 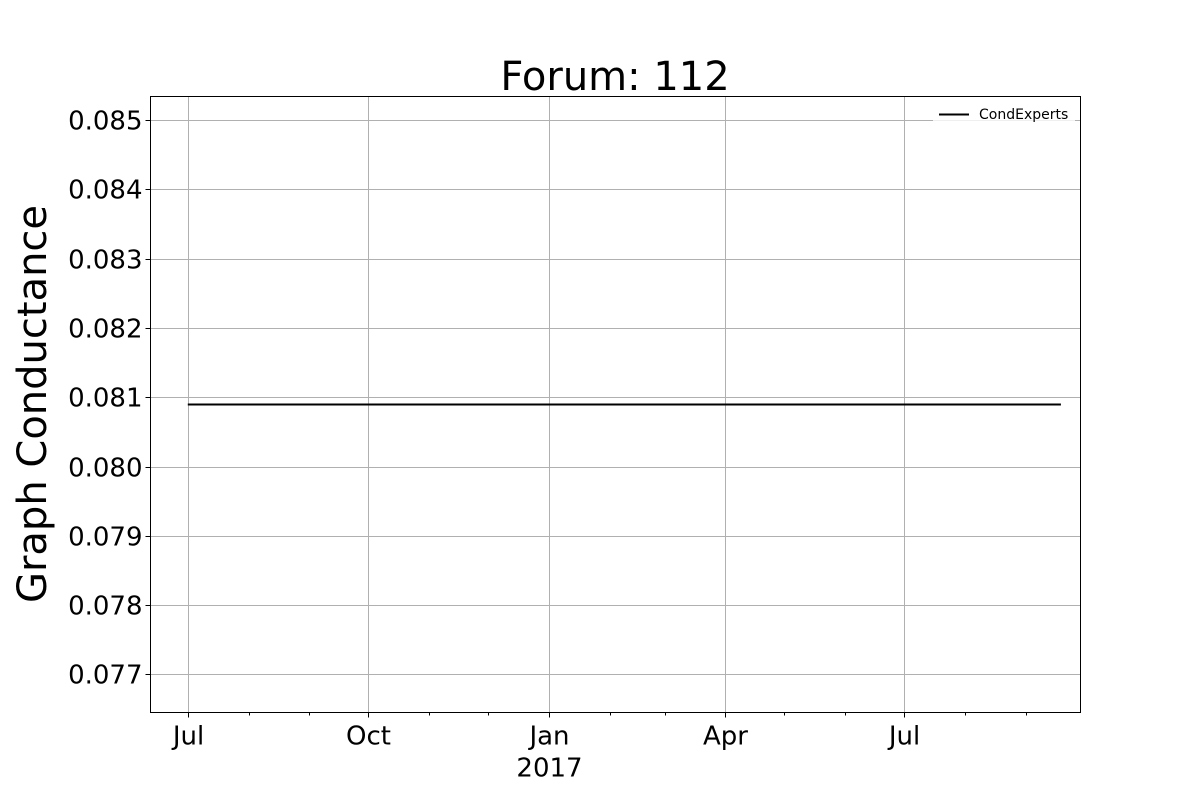 I want to click on y-tick-label: 0.084, so click(x=105, y=191).